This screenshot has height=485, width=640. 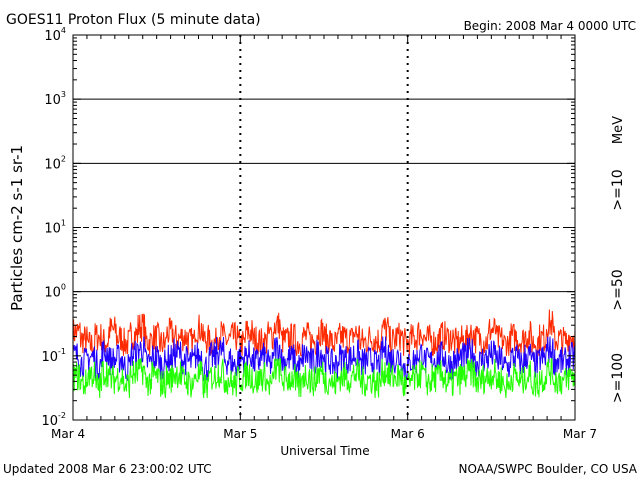 What do you see at coordinates (133, 20) in the screenshot?
I see `chart-title: GOES11 Proton Flux (5 minute data)` at bounding box center [133, 20].